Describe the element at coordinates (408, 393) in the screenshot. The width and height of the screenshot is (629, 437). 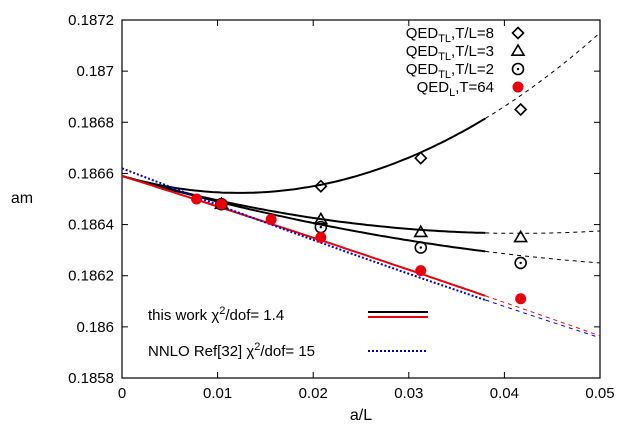
I see `x-tick-label: 0.03` at that location.